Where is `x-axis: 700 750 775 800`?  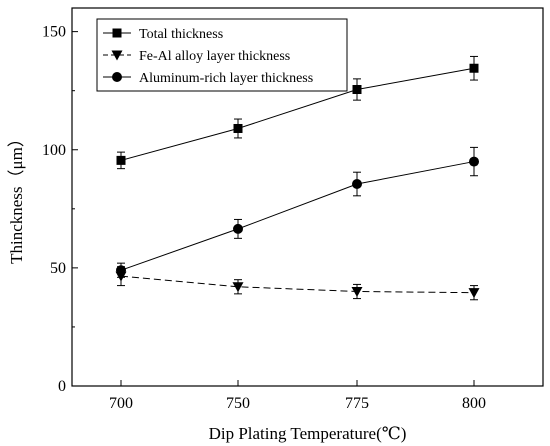 x-axis: 700 750 775 800 is located at coordinates (297, 396).